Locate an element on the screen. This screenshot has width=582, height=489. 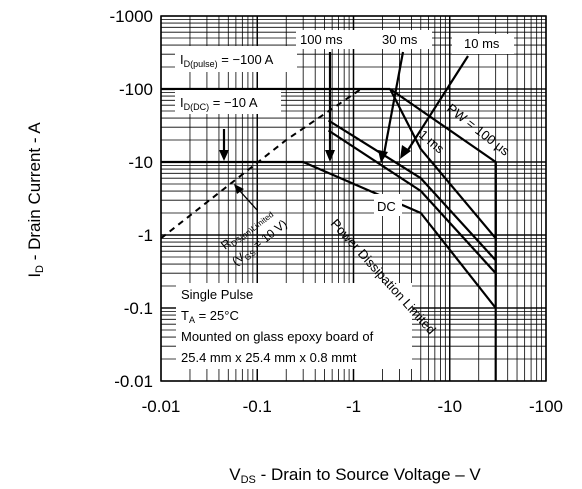
ambient-temp-label: TA = 25°C is located at coordinates (210, 316).